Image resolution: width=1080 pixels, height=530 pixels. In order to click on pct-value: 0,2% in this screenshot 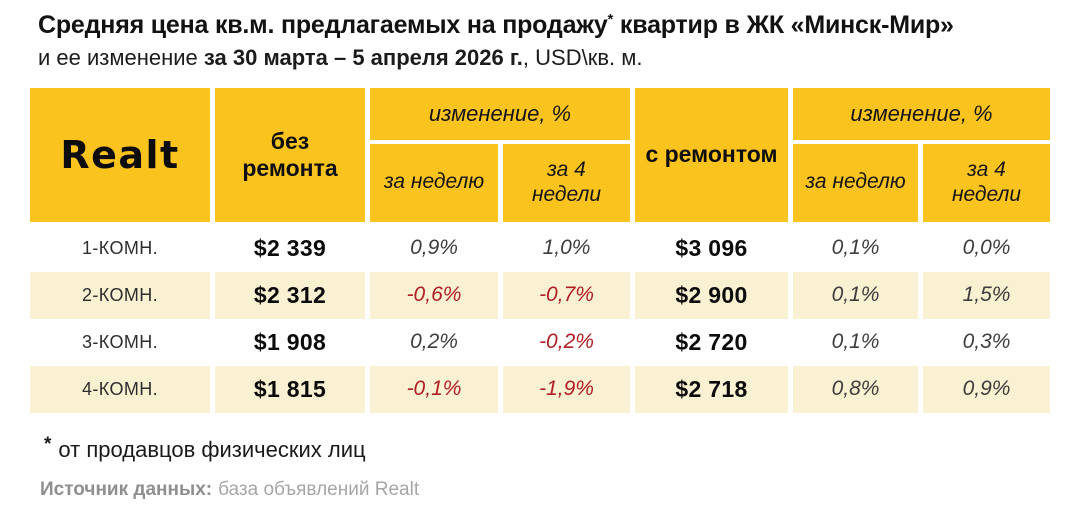, I will do `click(434, 341)`.